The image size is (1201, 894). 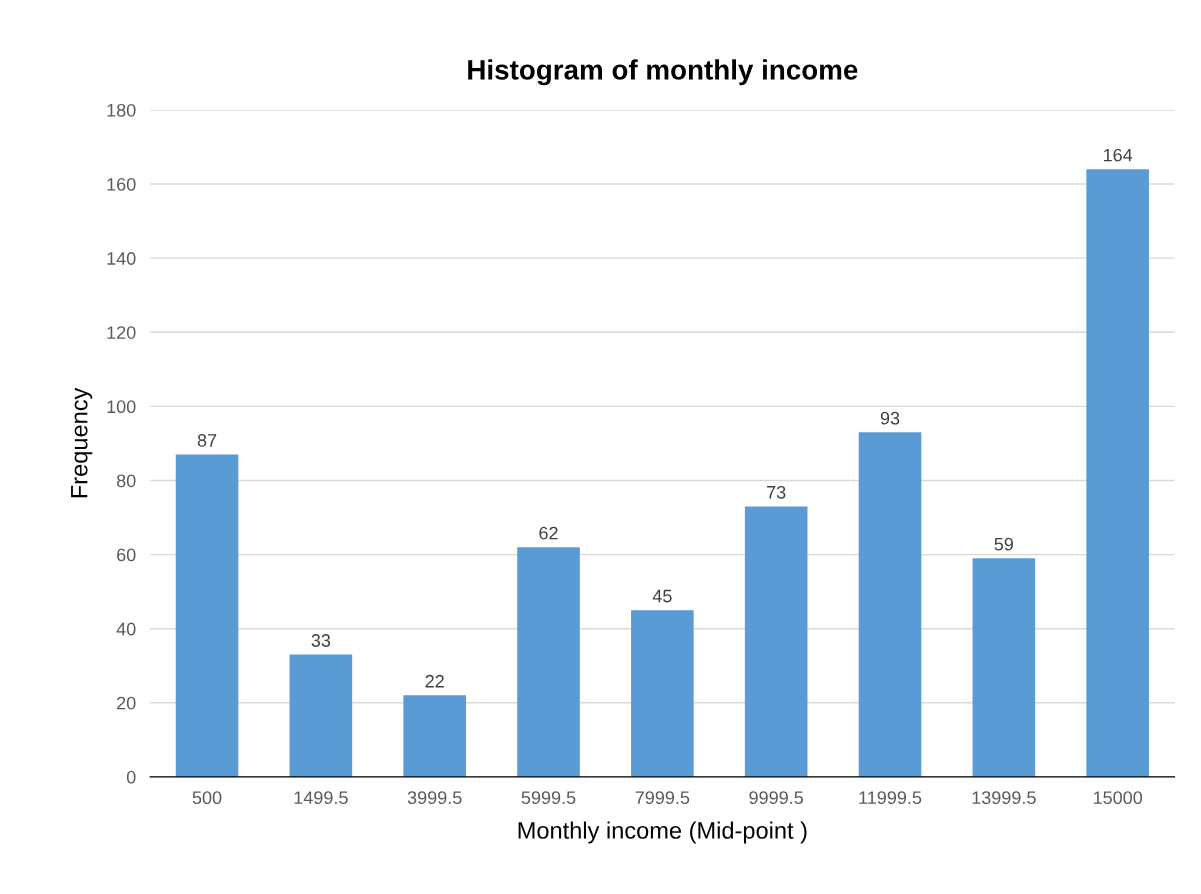 What do you see at coordinates (1004, 544) in the screenshot?
I see `data-label: 59` at bounding box center [1004, 544].